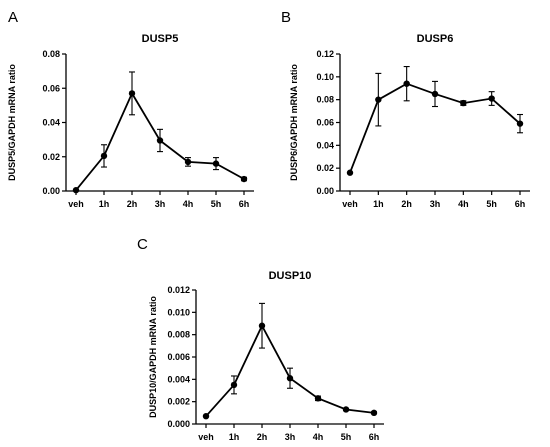 The image size is (550, 447). Describe the element at coordinates (160, 39) in the screenshot. I see `chart-title: DUSP5` at that location.